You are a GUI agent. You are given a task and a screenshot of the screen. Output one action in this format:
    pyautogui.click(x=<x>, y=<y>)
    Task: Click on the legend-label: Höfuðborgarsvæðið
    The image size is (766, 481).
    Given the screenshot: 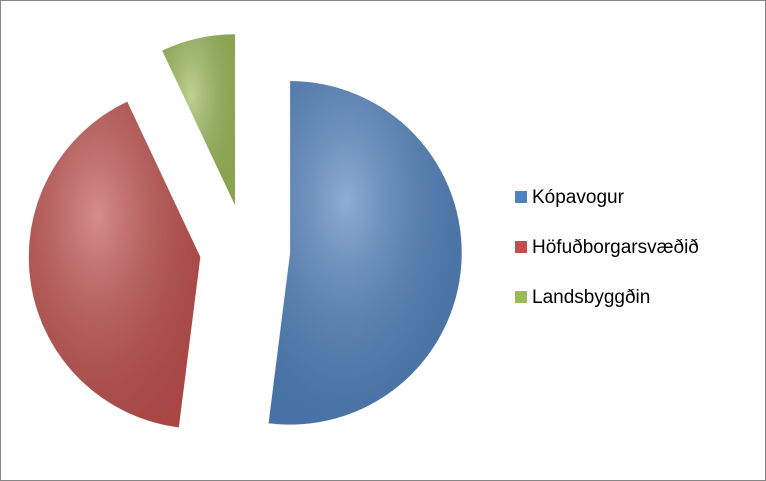 What is the action you would take?
    pyautogui.click(x=615, y=247)
    